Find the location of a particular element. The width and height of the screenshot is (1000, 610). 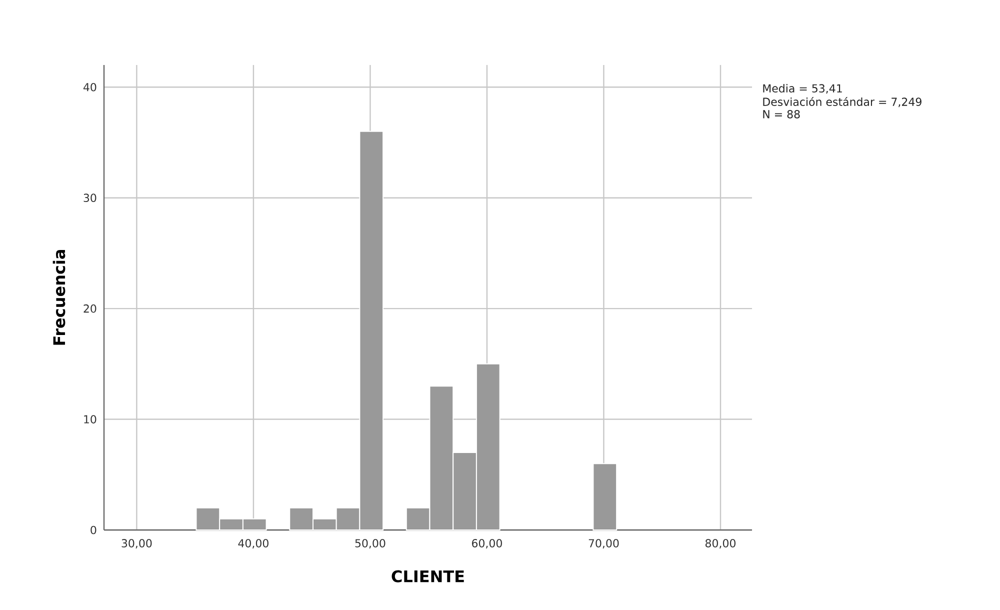

x-tick-label: 50,00 is located at coordinates (370, 544).